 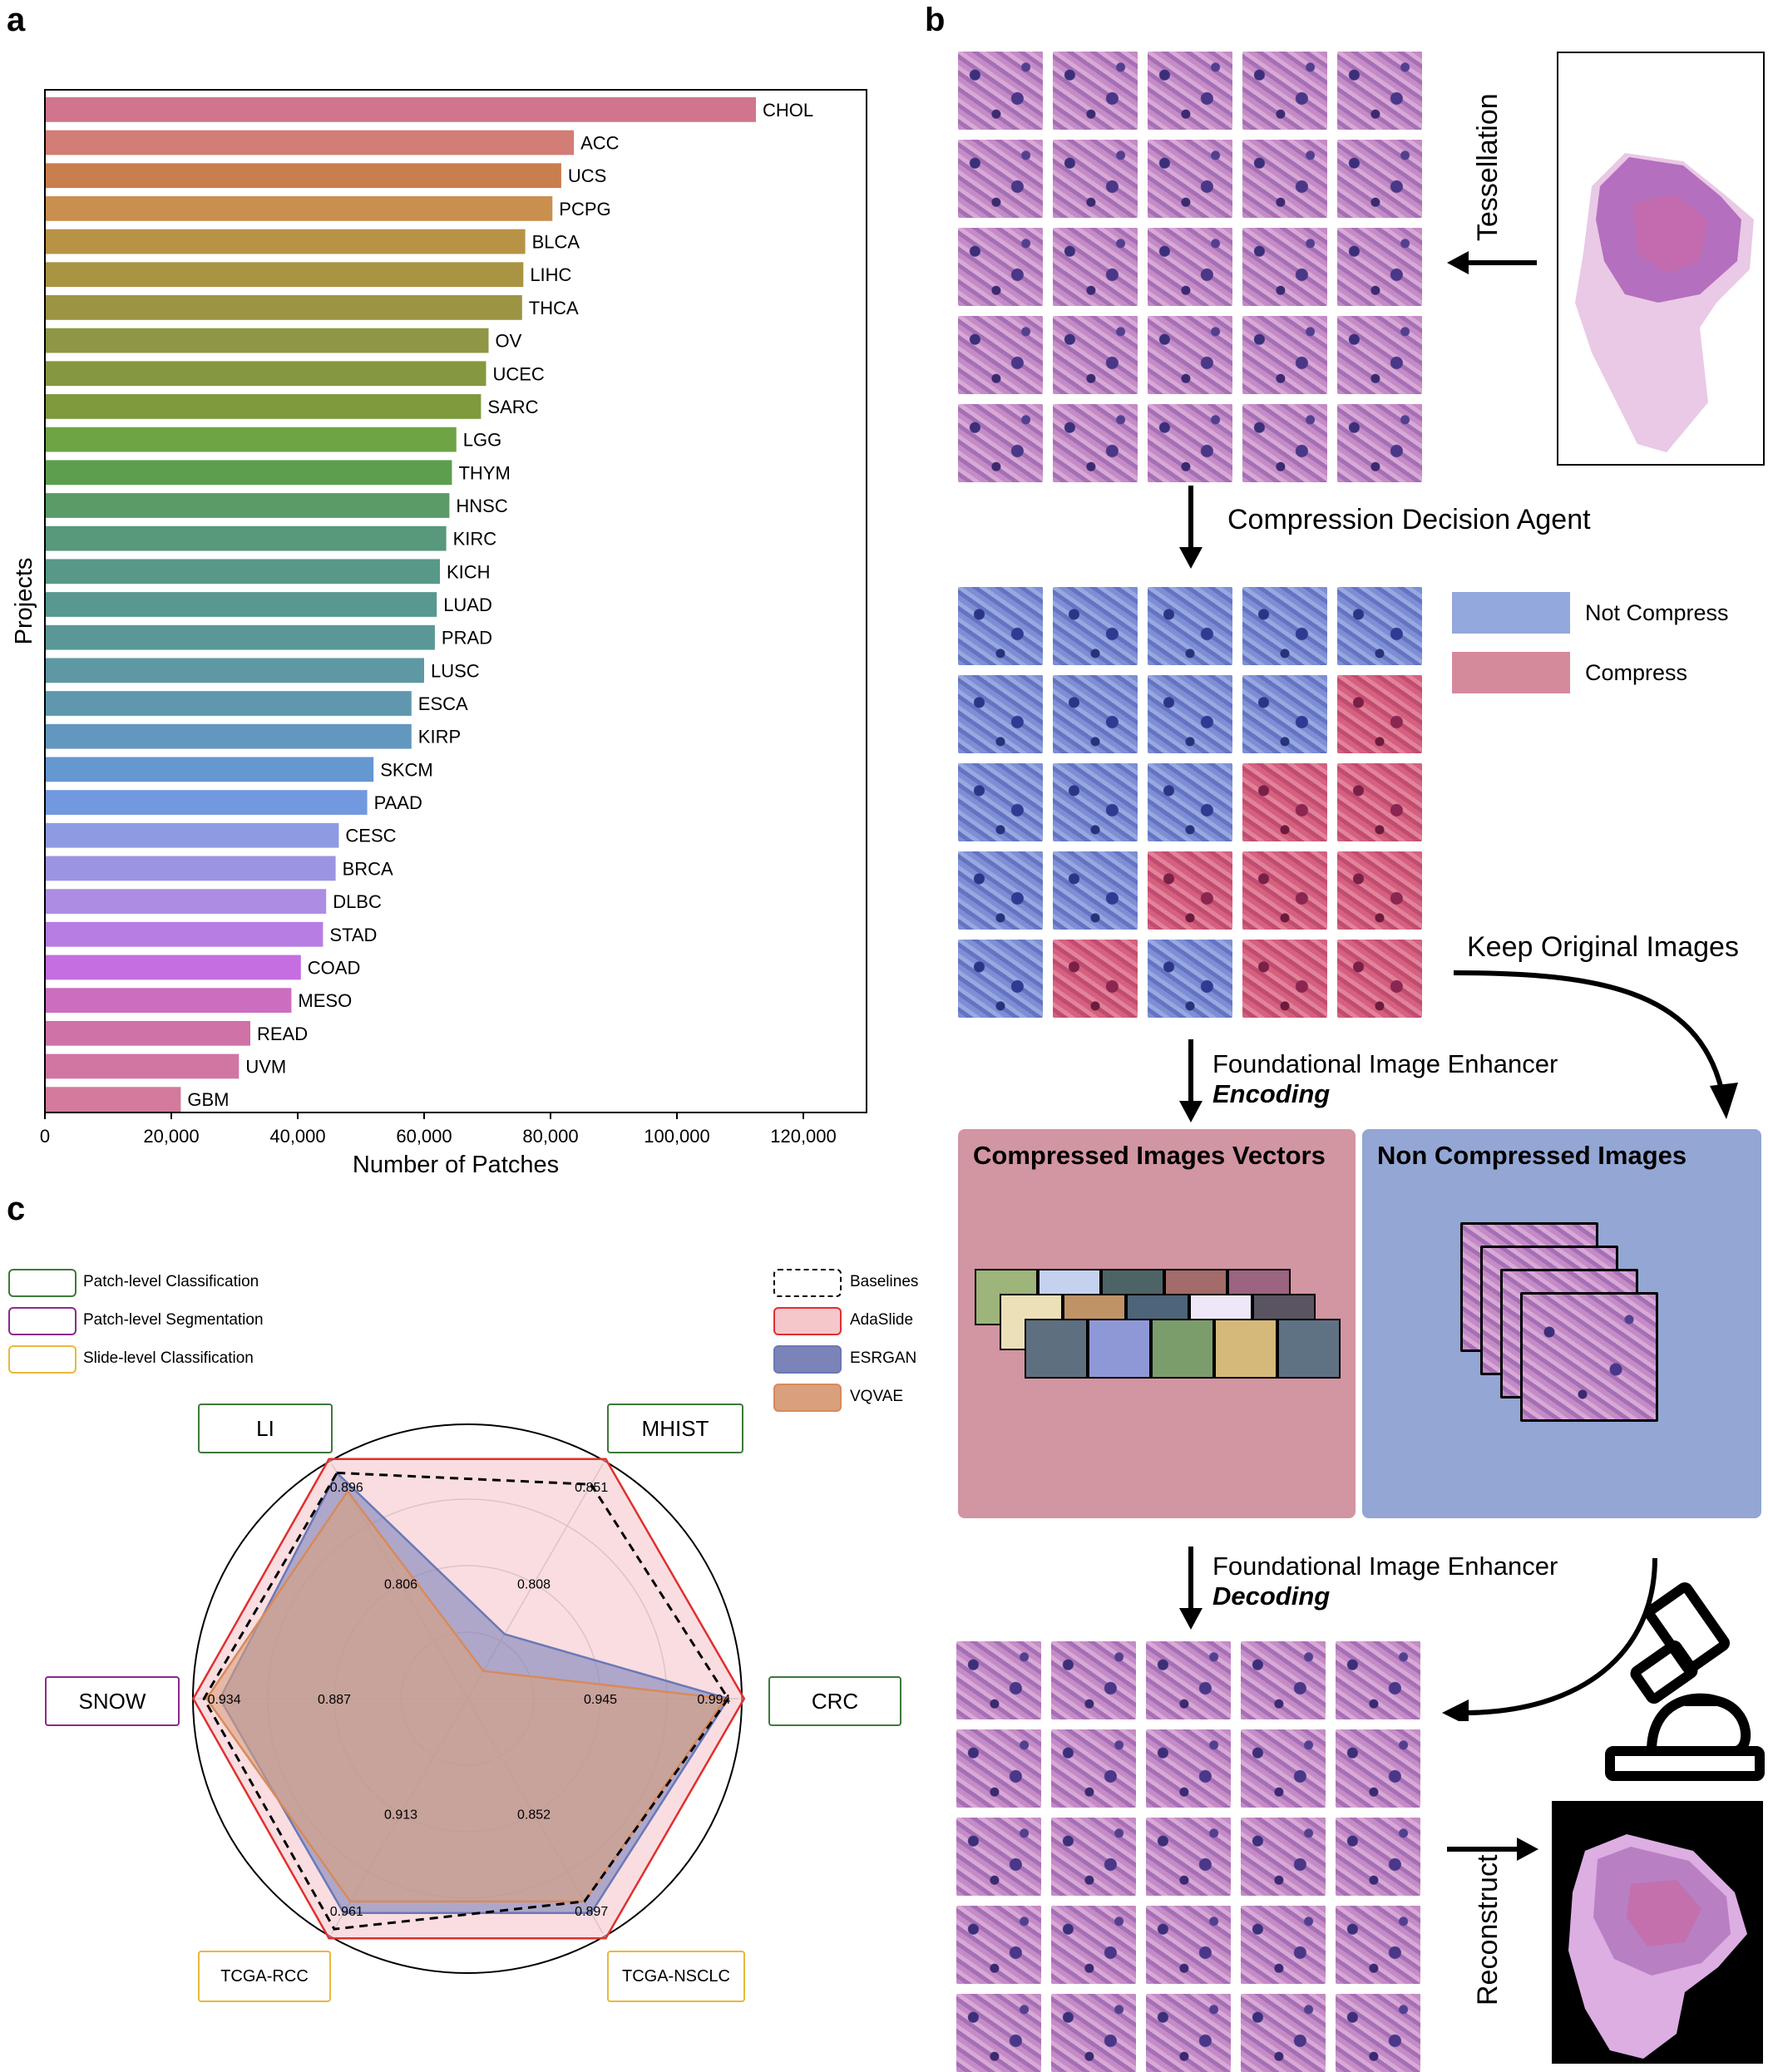 What do you see at coordinates (587, 175) in the screenshot?
I see `bar-label-ucs: UCS` at bounding box center [587, 175].